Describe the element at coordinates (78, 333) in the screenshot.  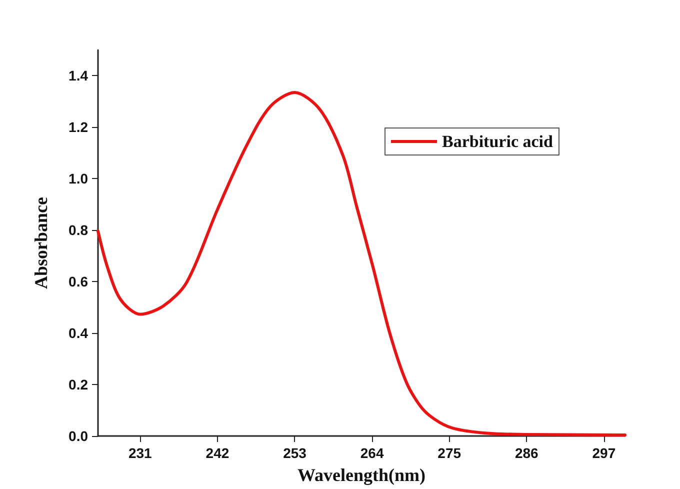
I see `y-tick-label: 0.4` at that location.